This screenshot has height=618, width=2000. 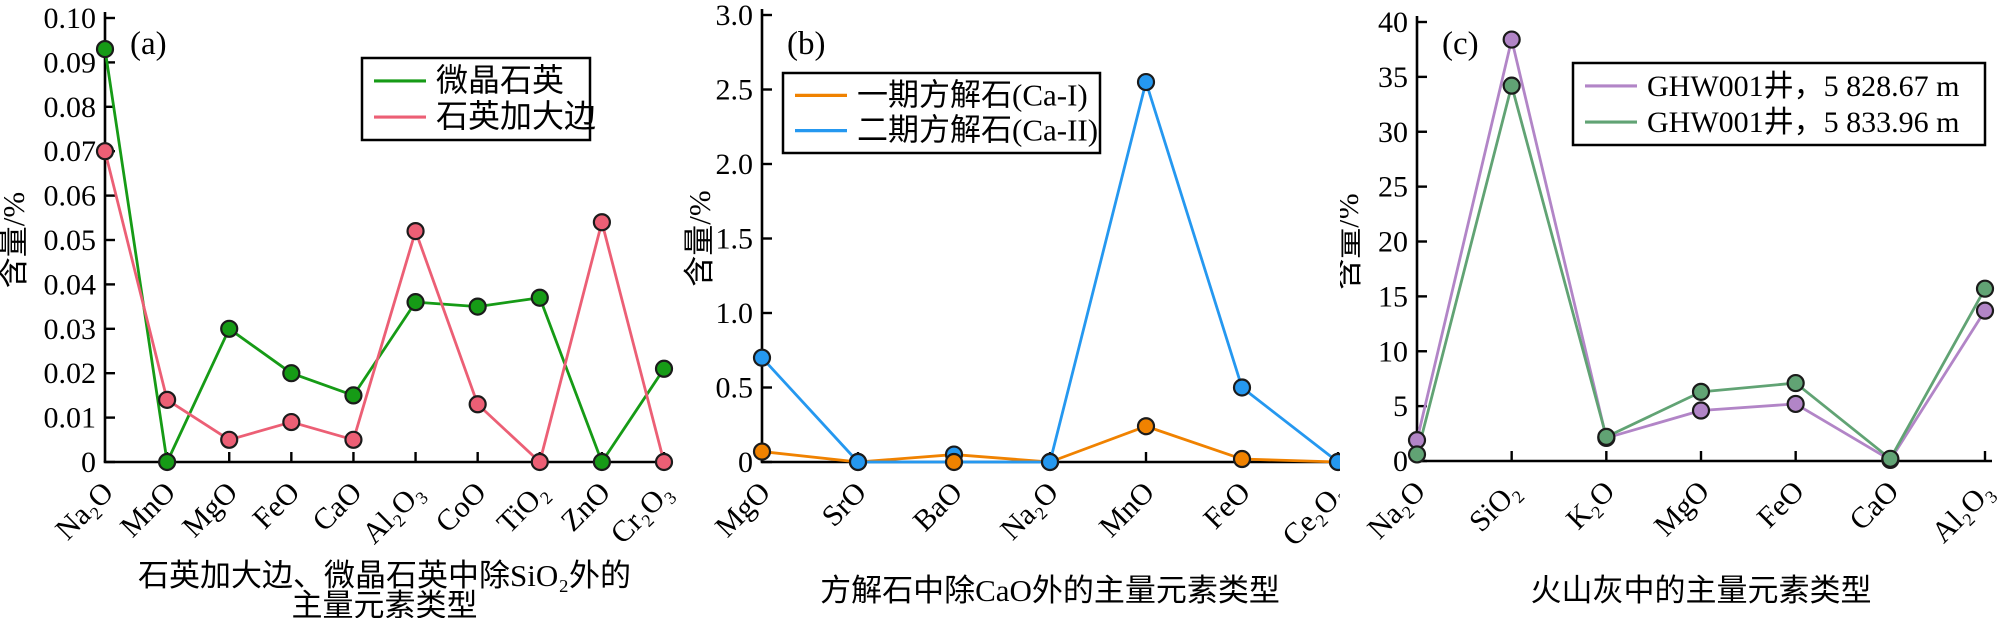 I want to click on y-tick-label: 1.5, so click(x=735, y=239).